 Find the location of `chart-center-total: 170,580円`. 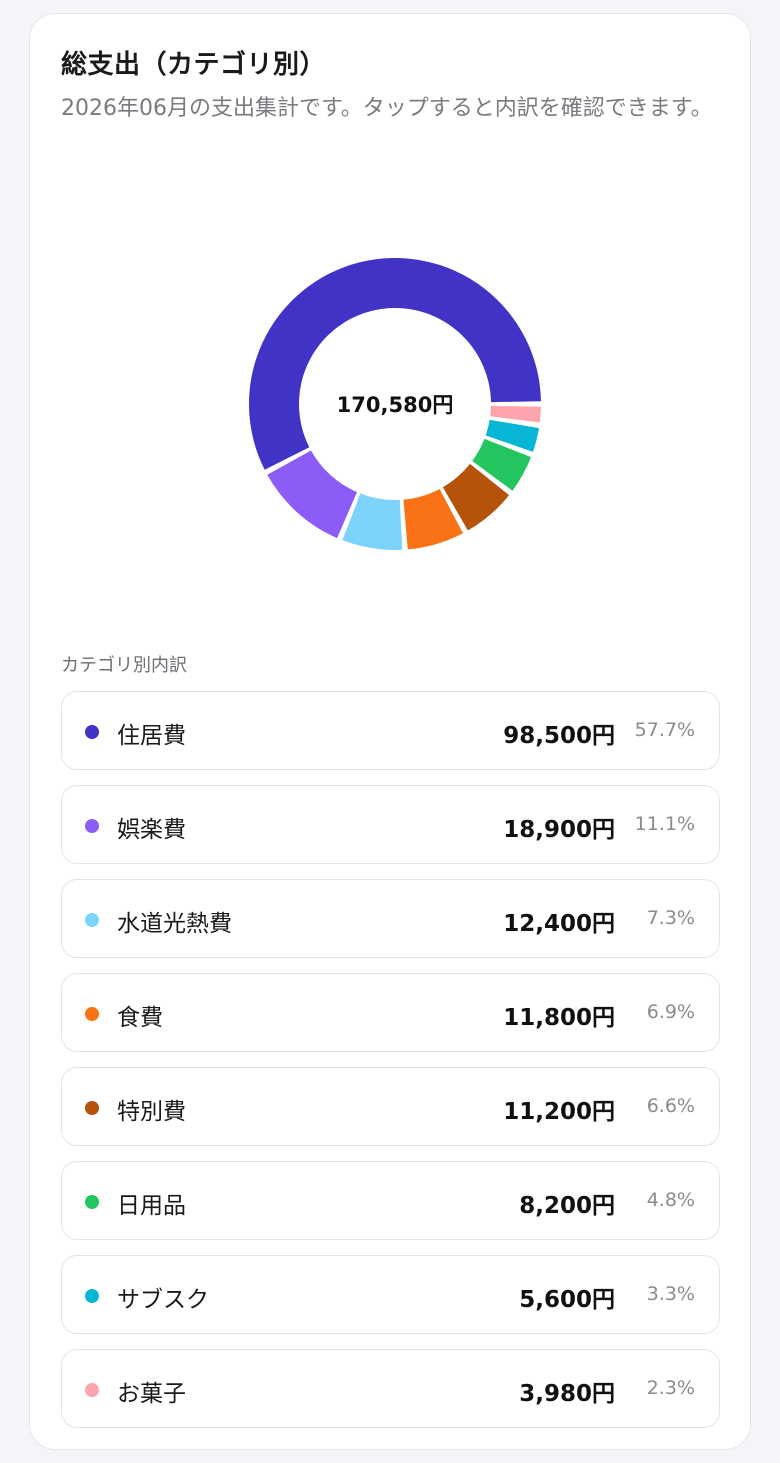

chart-center-total: 170,580円 is located at coordinates (395, 405).